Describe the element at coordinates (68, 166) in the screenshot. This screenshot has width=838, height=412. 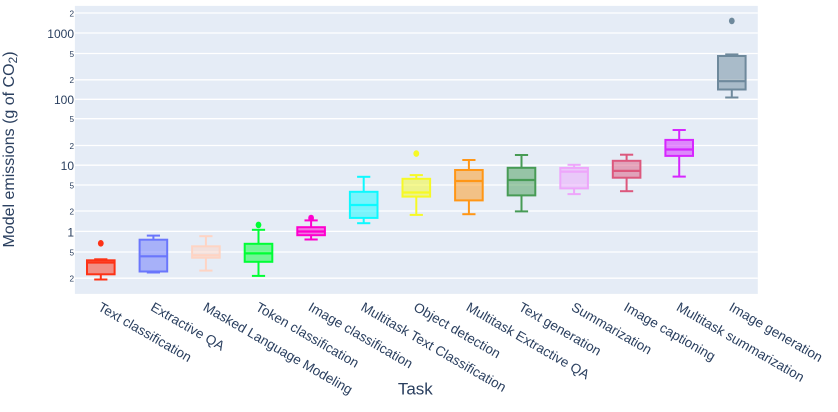
I see `svg-text: 10` at that location.